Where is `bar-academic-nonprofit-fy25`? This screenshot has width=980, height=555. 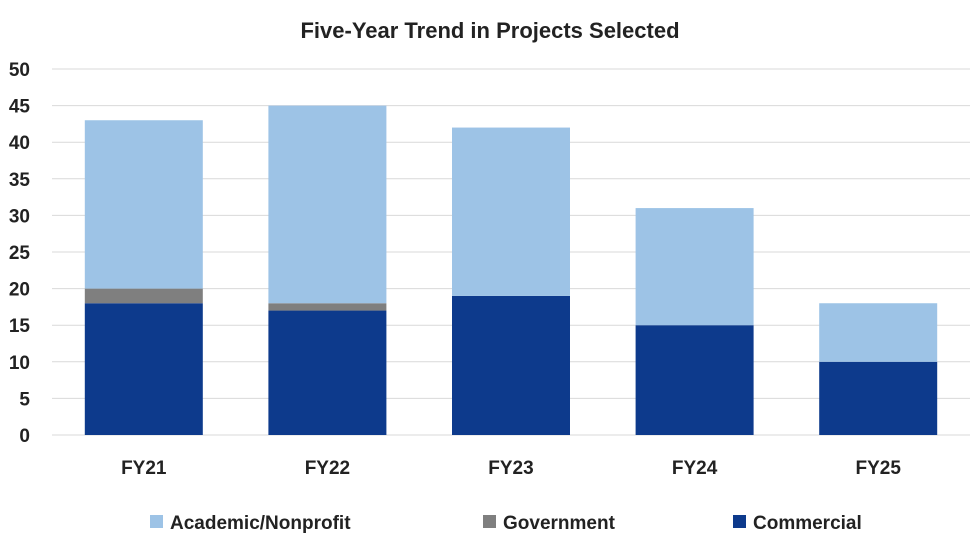
bar-academic-nonprofit-fy25 is located at coordinates (878, 332).